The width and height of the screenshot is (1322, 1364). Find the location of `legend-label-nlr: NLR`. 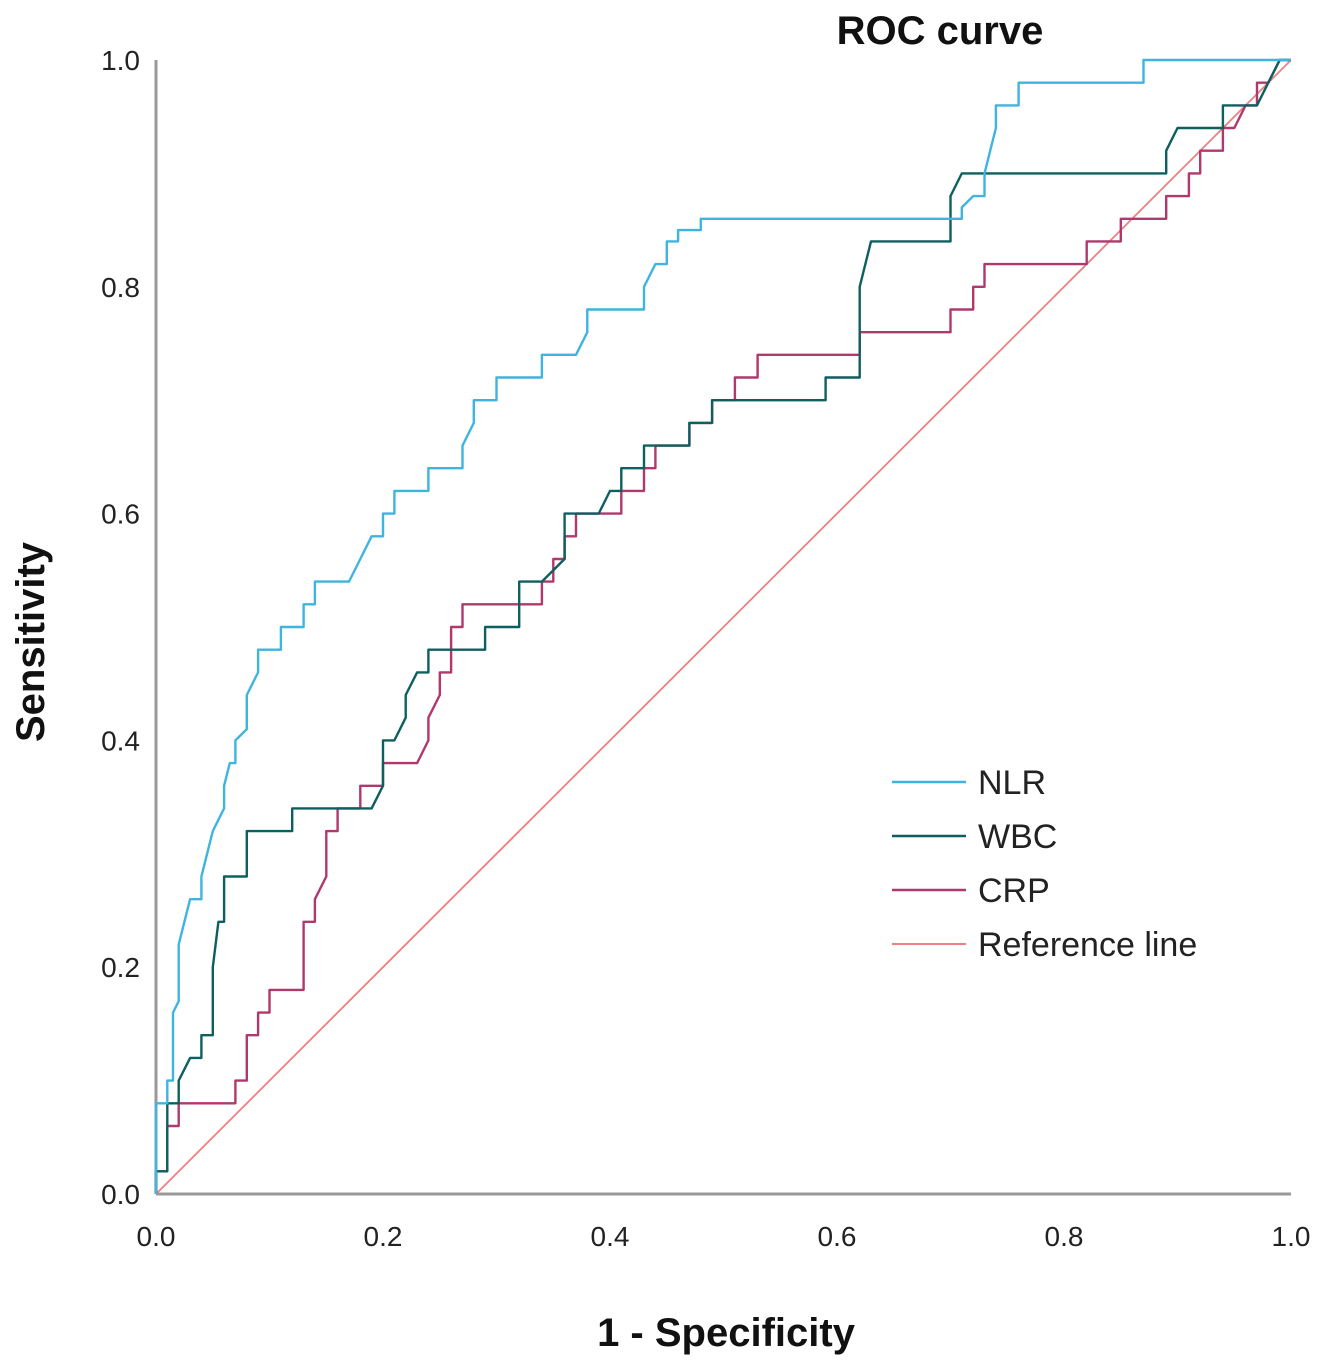

legend-label-nlr: NLR is located at coordinates (1012, 783).